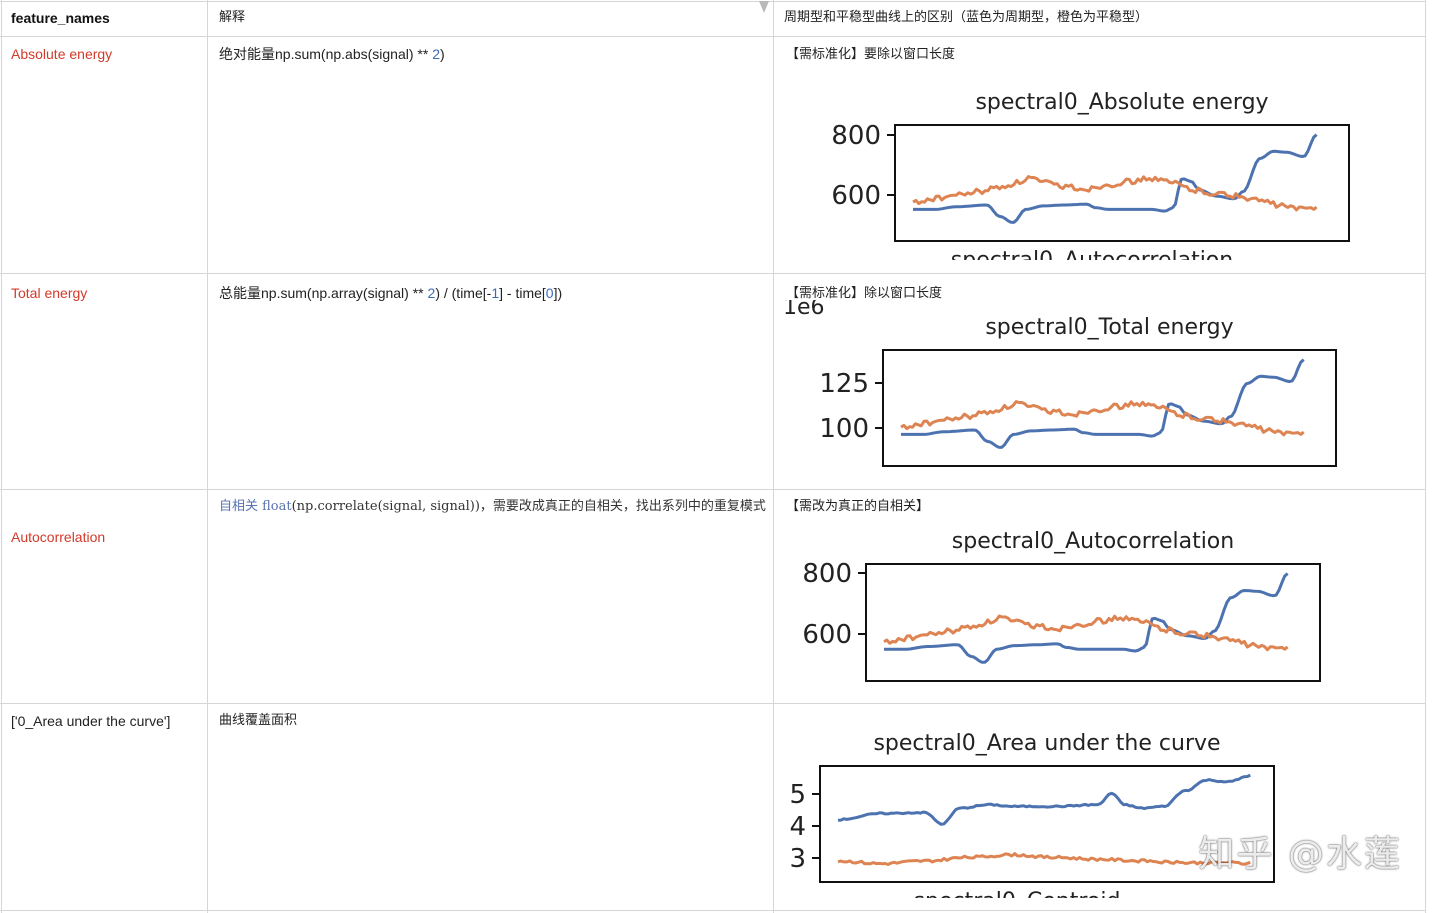  I want to click on explain-area-under-curve: 曲线覆盖面积, so click(258, 720).